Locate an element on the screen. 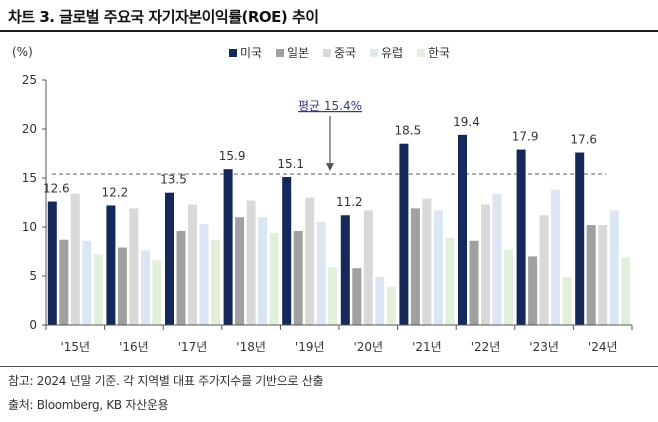 The width and height of the screenshot is (658, 422). y-tick-label: 5 is located at coordinates (33, 276).